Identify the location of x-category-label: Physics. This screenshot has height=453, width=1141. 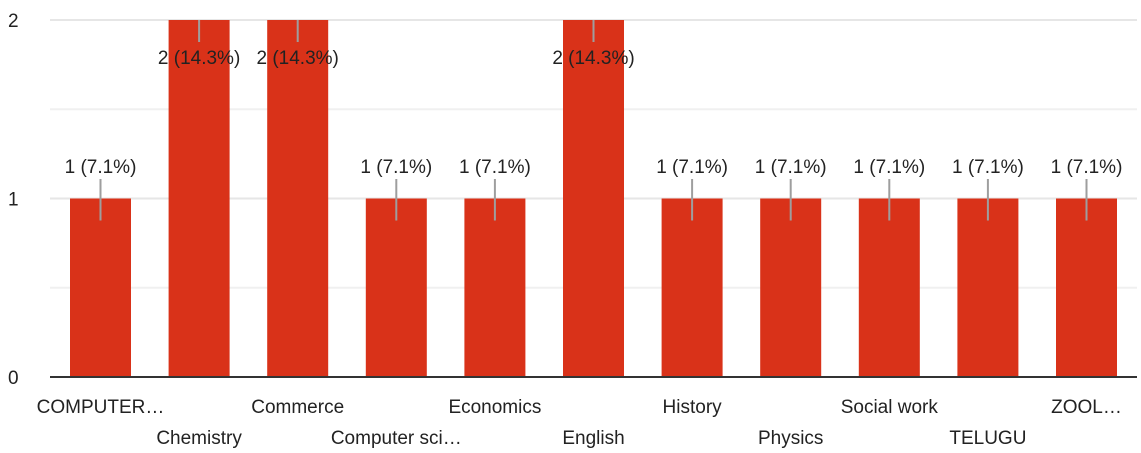
(790, 438).